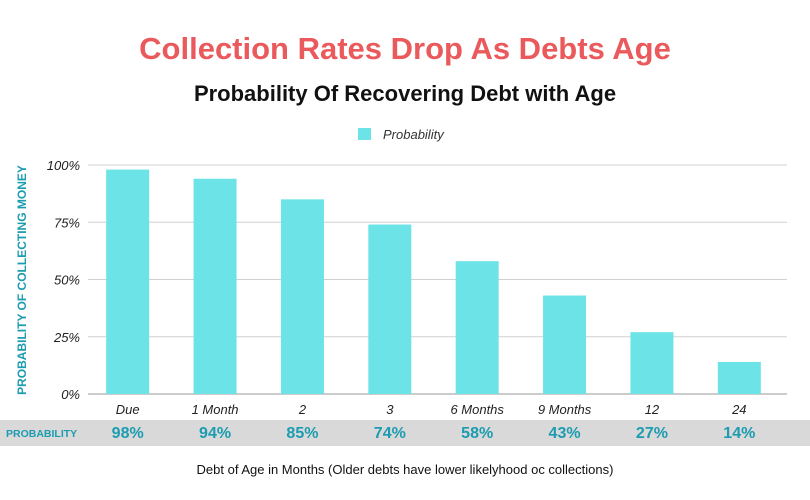 The width and height of the screenshot is (810, 500). What do you see at coordinates (565, 409) in the screenshot?
I see `x-tick-label: 9 Months` at bounding box center [565, 409].